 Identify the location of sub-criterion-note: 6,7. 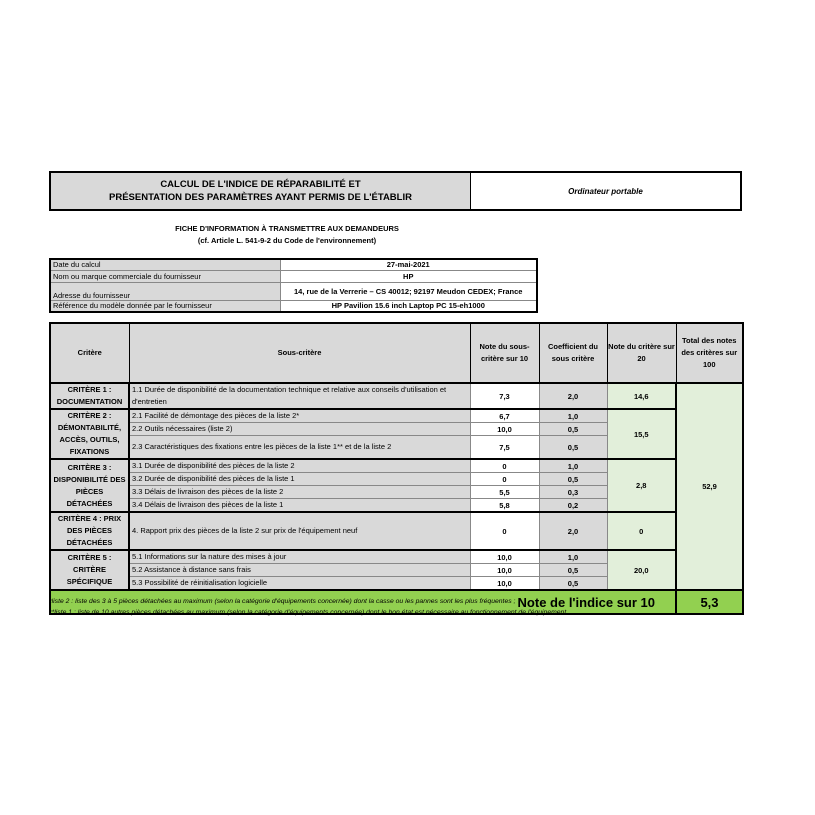
(504, 416).